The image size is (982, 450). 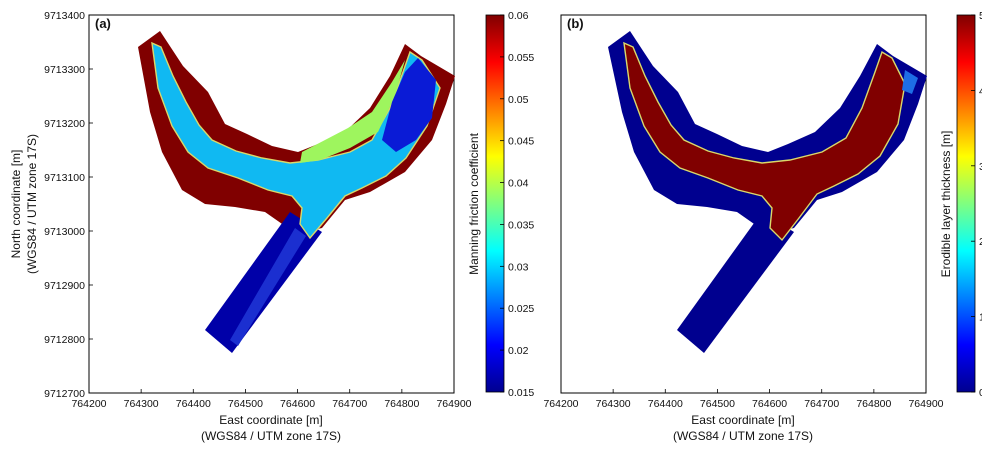 I want to click on colorbar-tick-label: 3, so click(x=980, y=167).